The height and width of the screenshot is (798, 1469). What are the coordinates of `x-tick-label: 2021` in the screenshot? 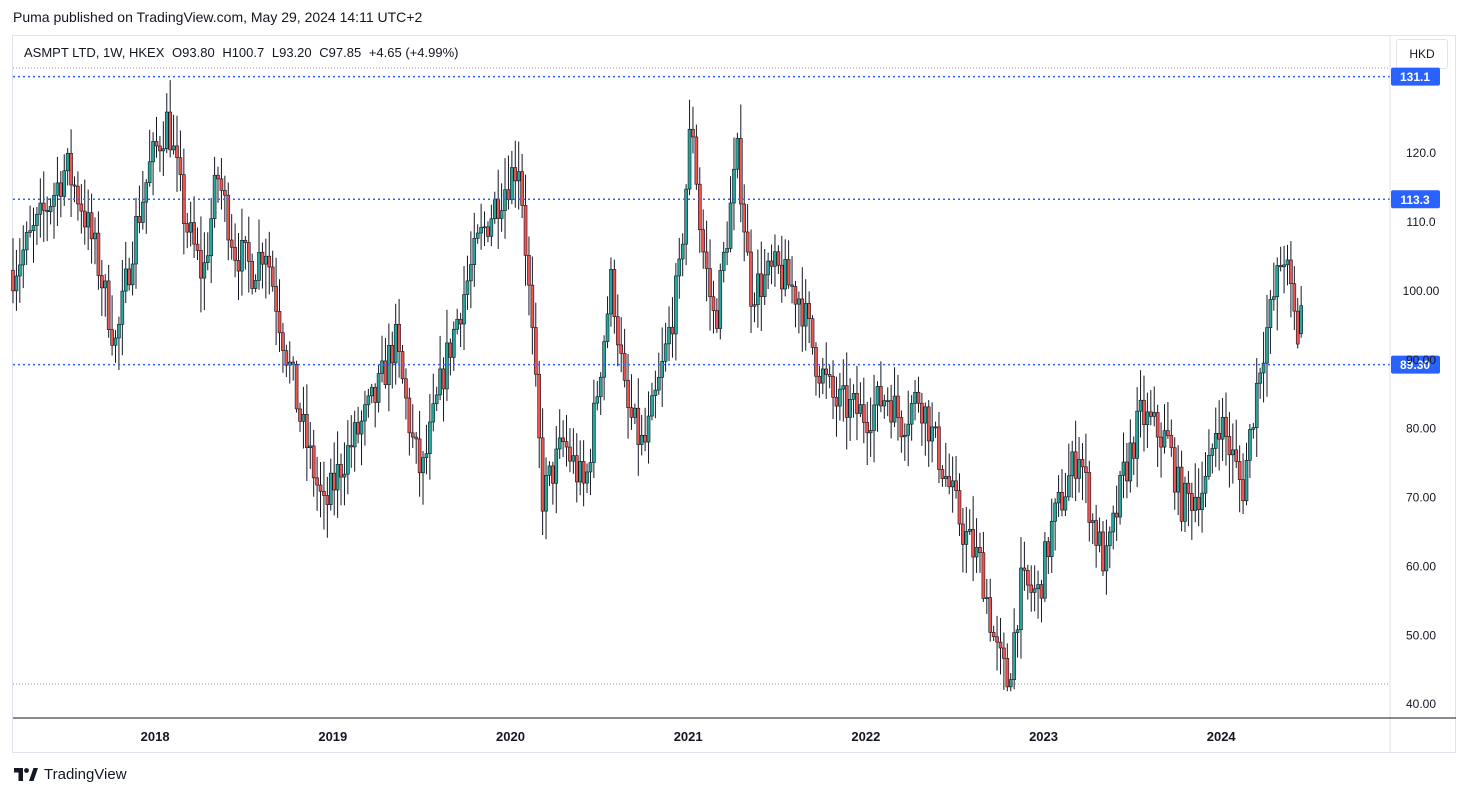 It's located at (688, 736).